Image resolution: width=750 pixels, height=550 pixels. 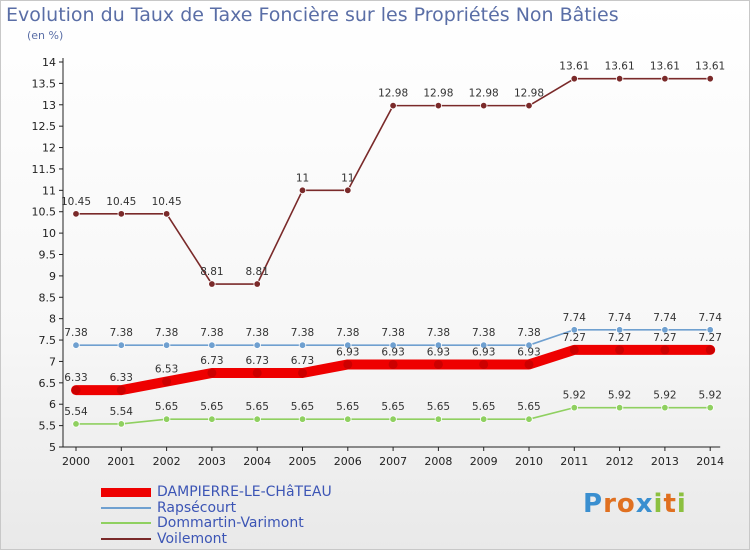 I want to click on y-tick-label: 8, so click(x=52, y=319).